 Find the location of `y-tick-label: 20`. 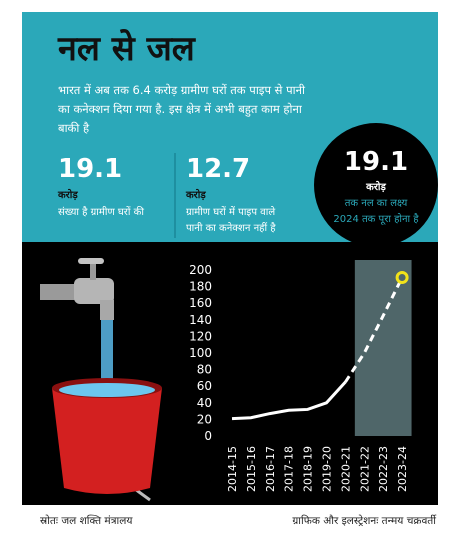

y-tick-label: 20 is located at coordinates (204, 419).